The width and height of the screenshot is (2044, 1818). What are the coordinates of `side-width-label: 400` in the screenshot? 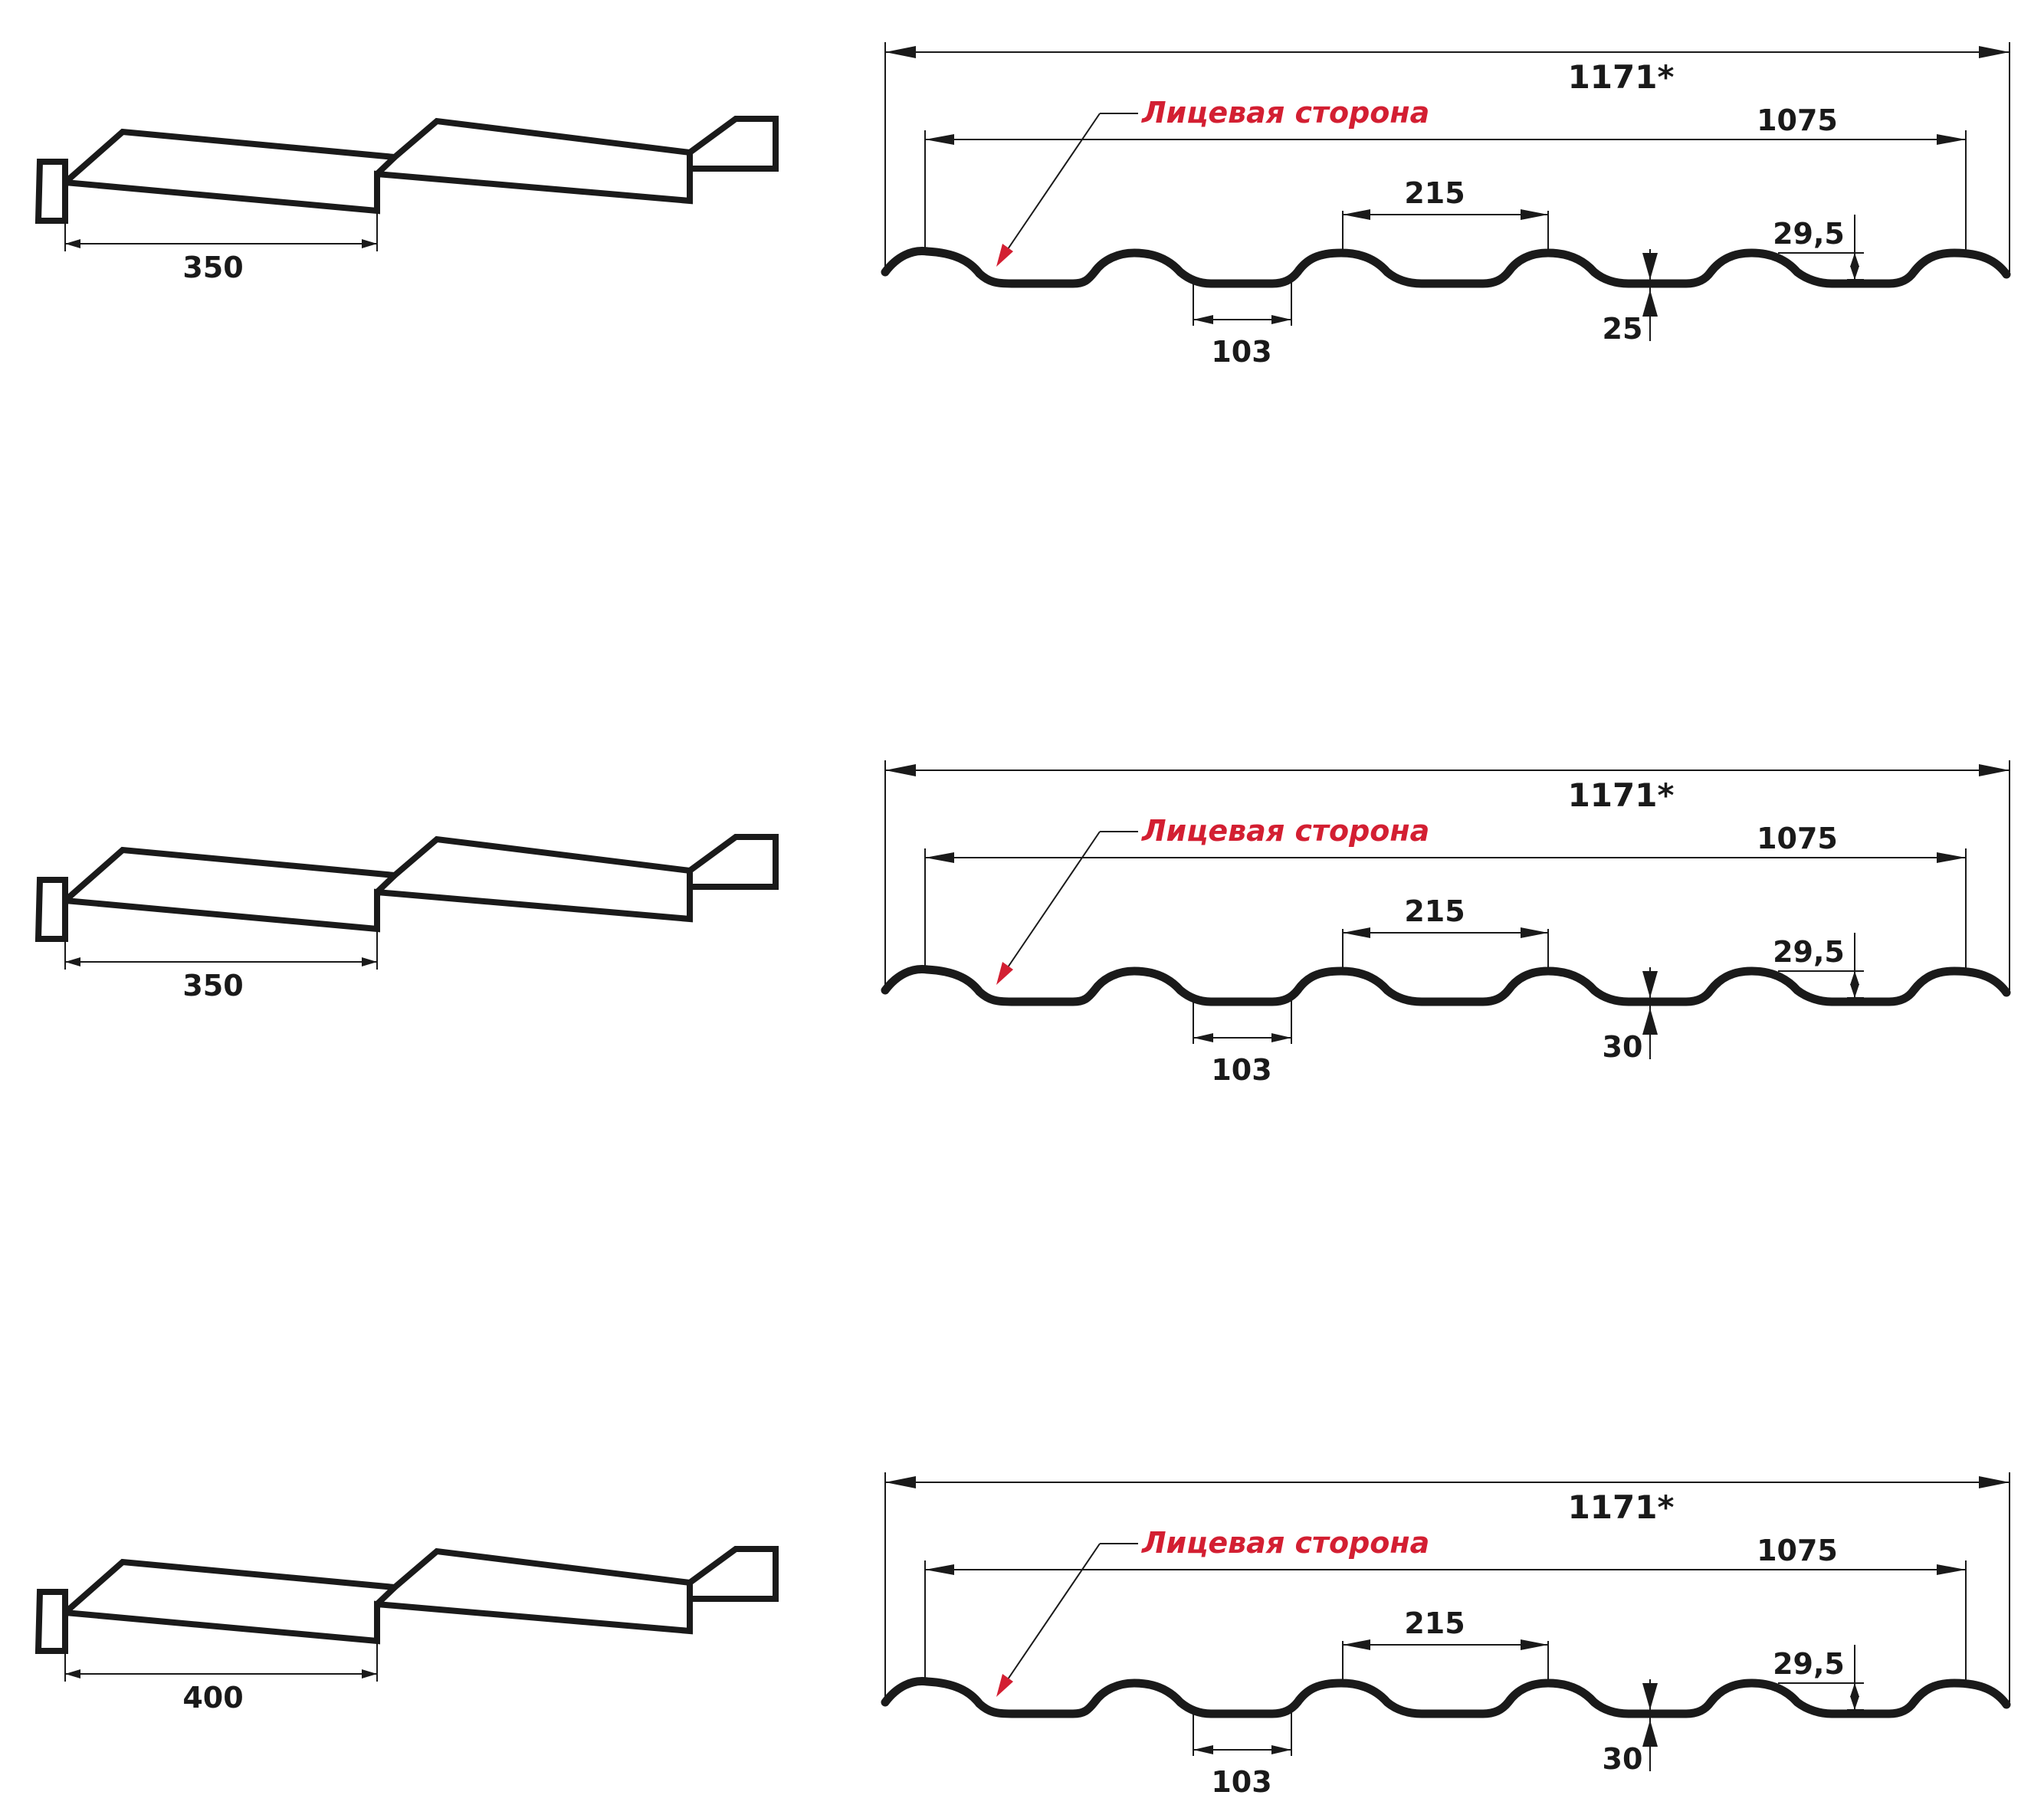 It's located at (213, 1698).